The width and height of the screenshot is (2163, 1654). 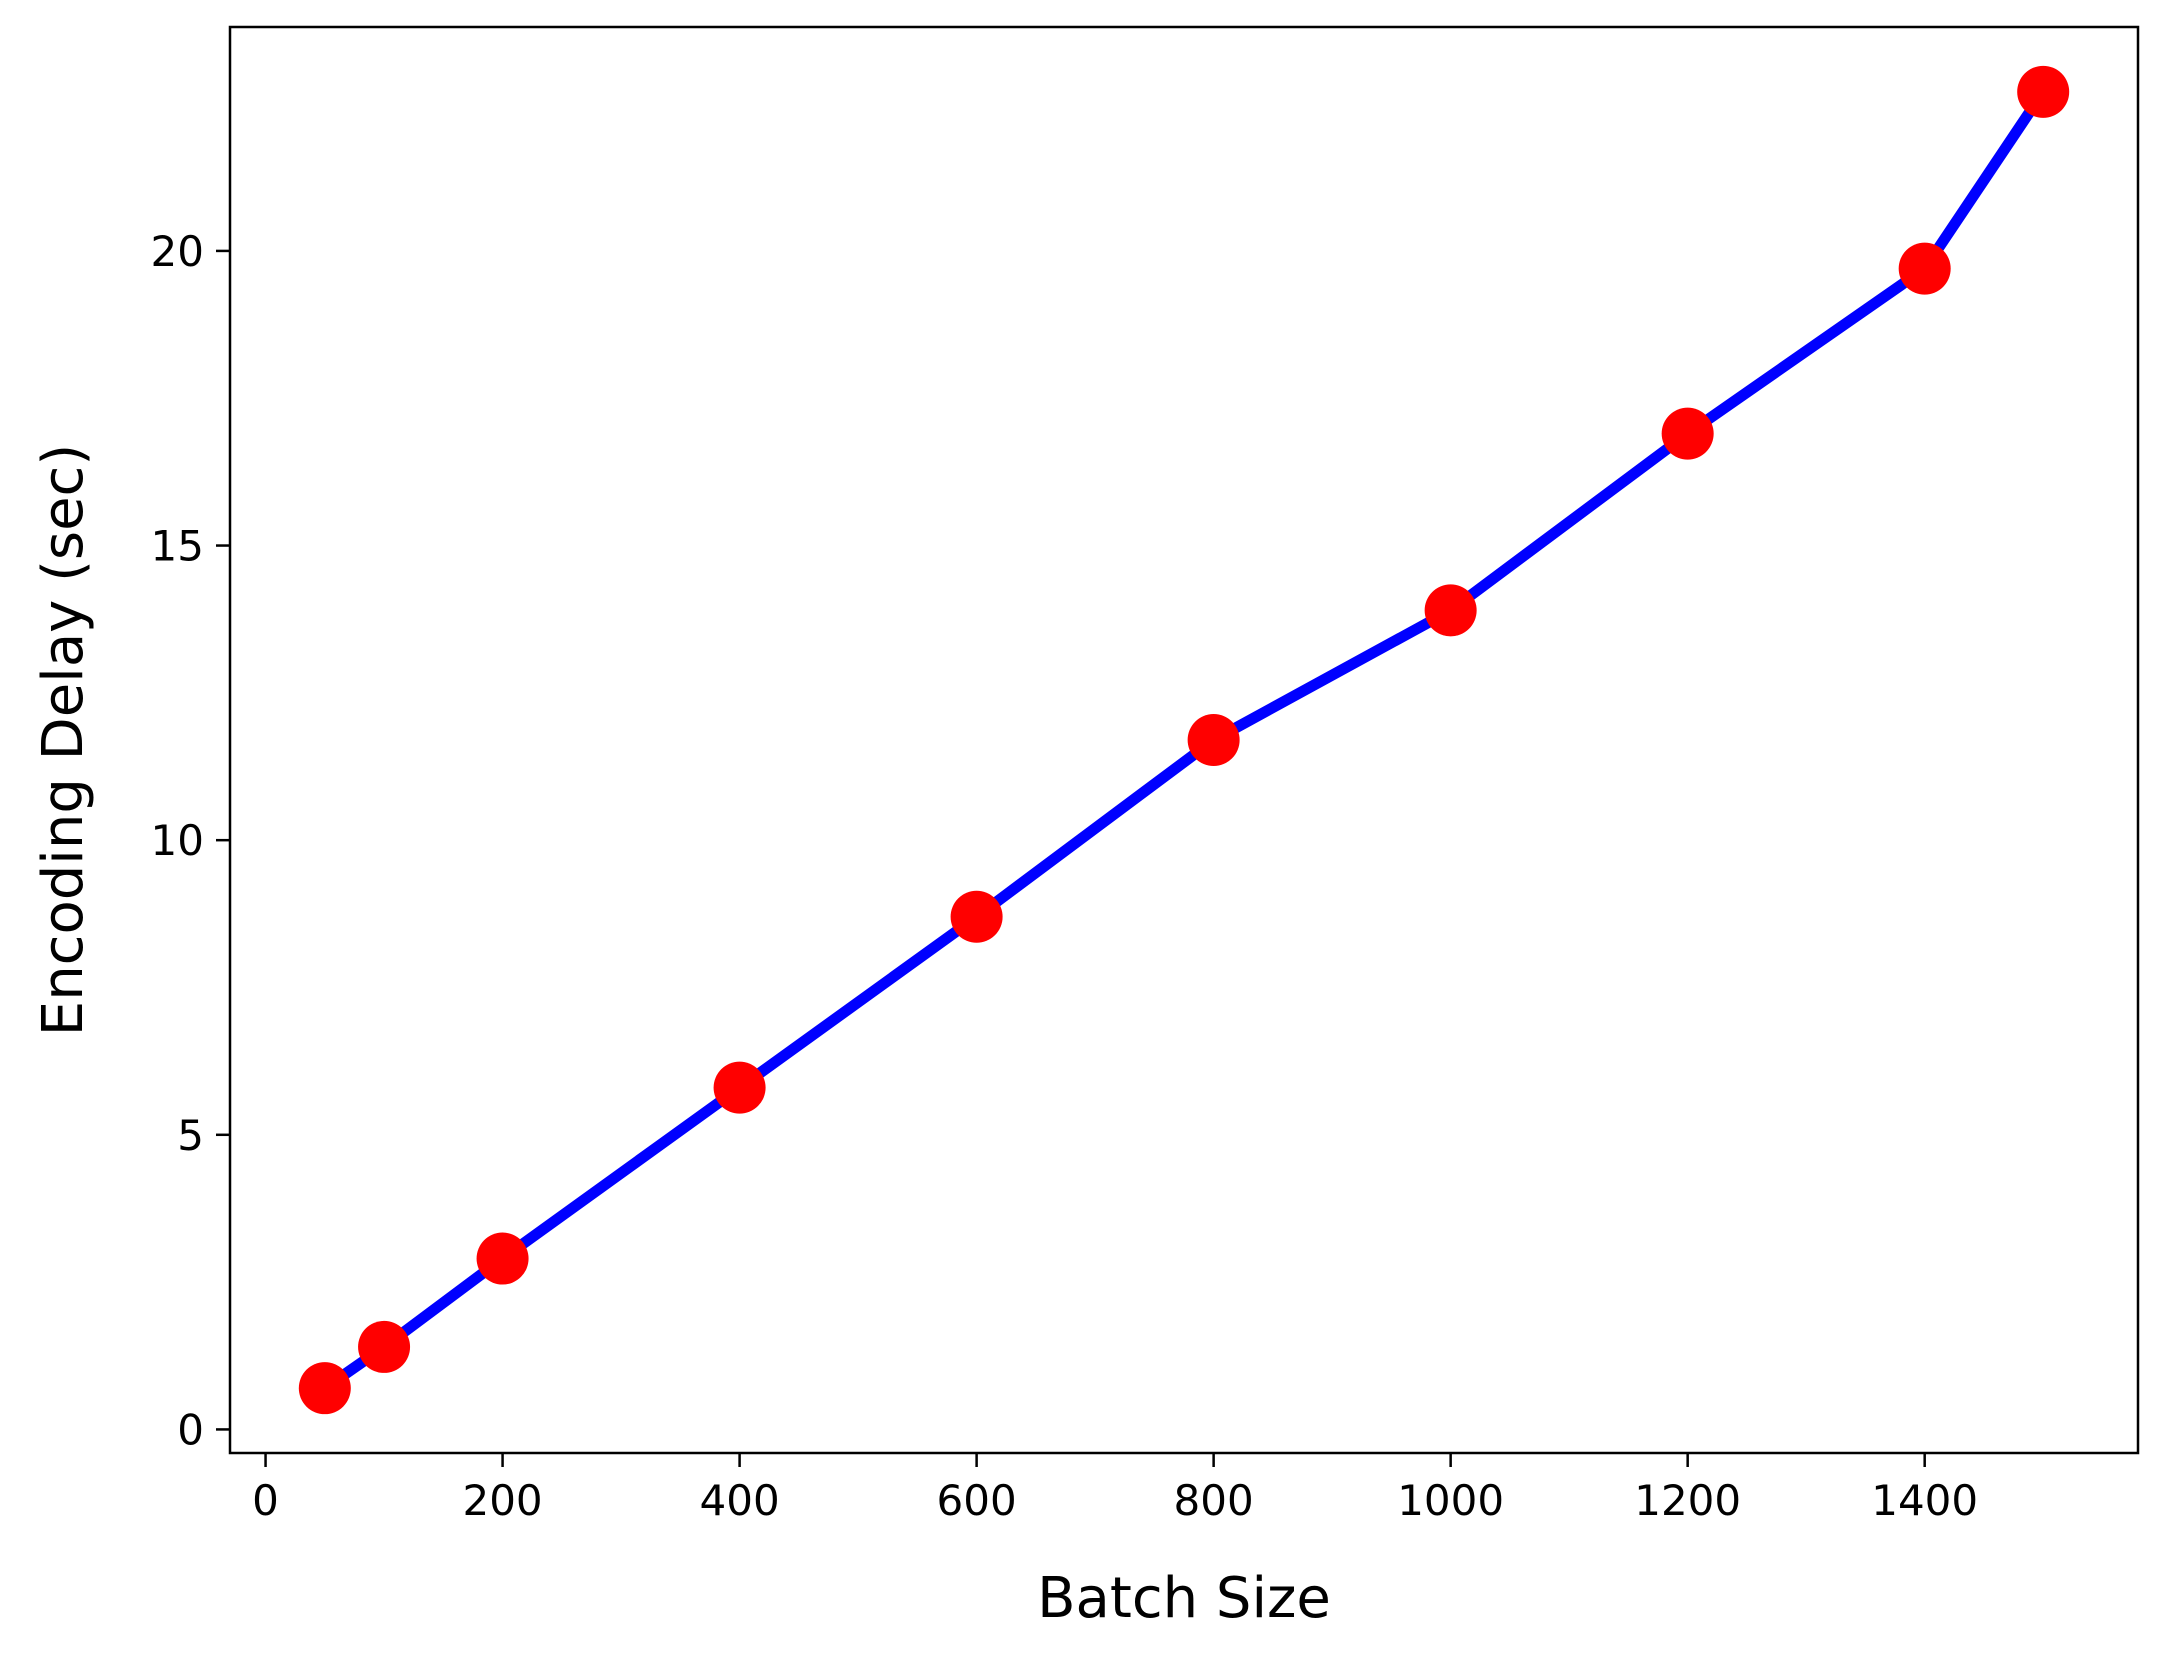 I want to click on x-tick-label: 0, so click(x=265, y=1500).